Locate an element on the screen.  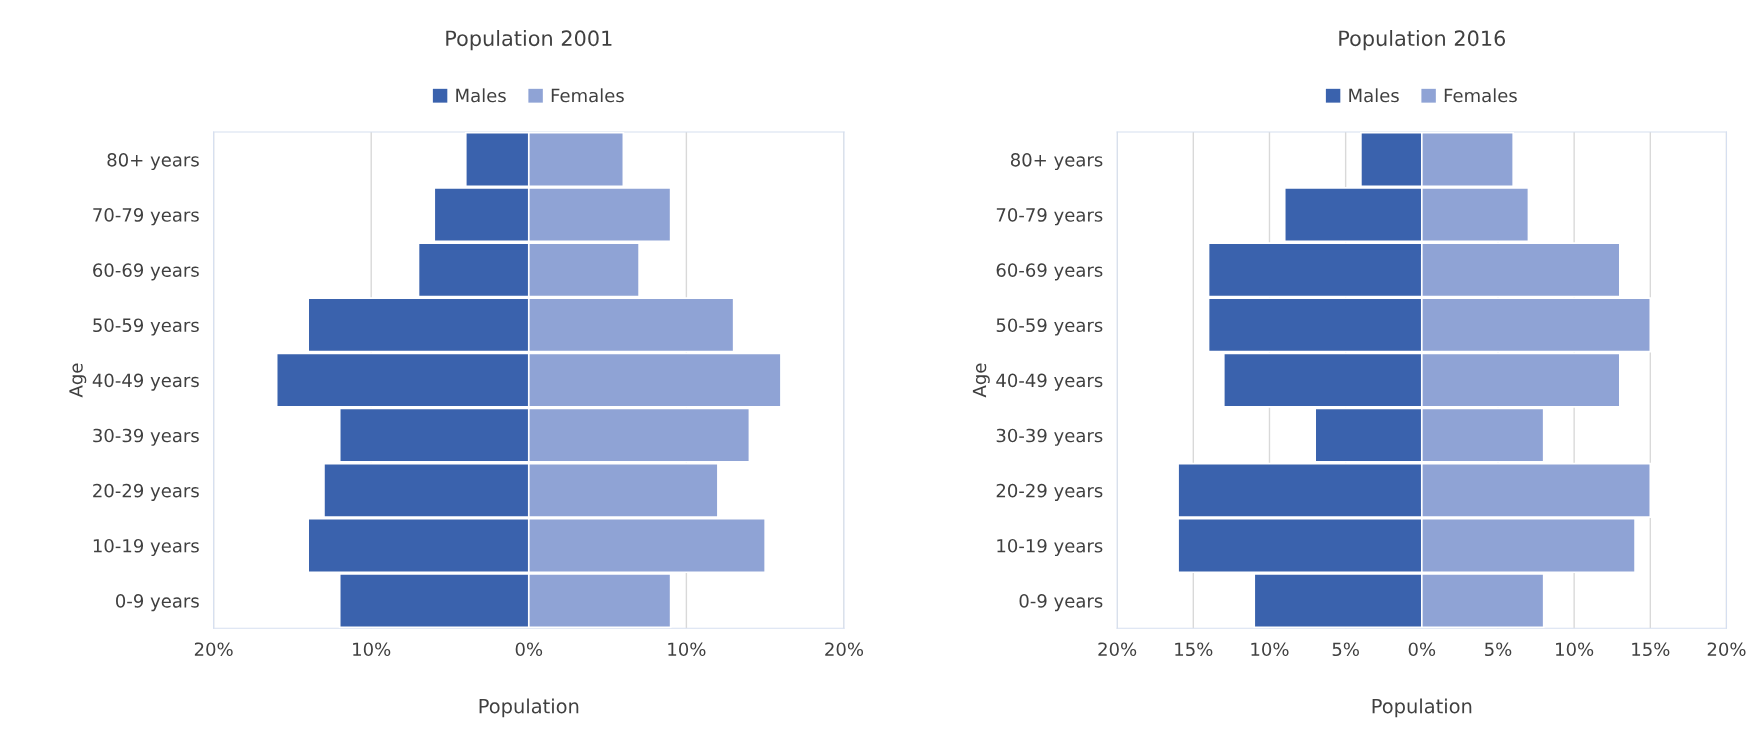
chart-title: Population 2001 is located at coordinates (529, 40).